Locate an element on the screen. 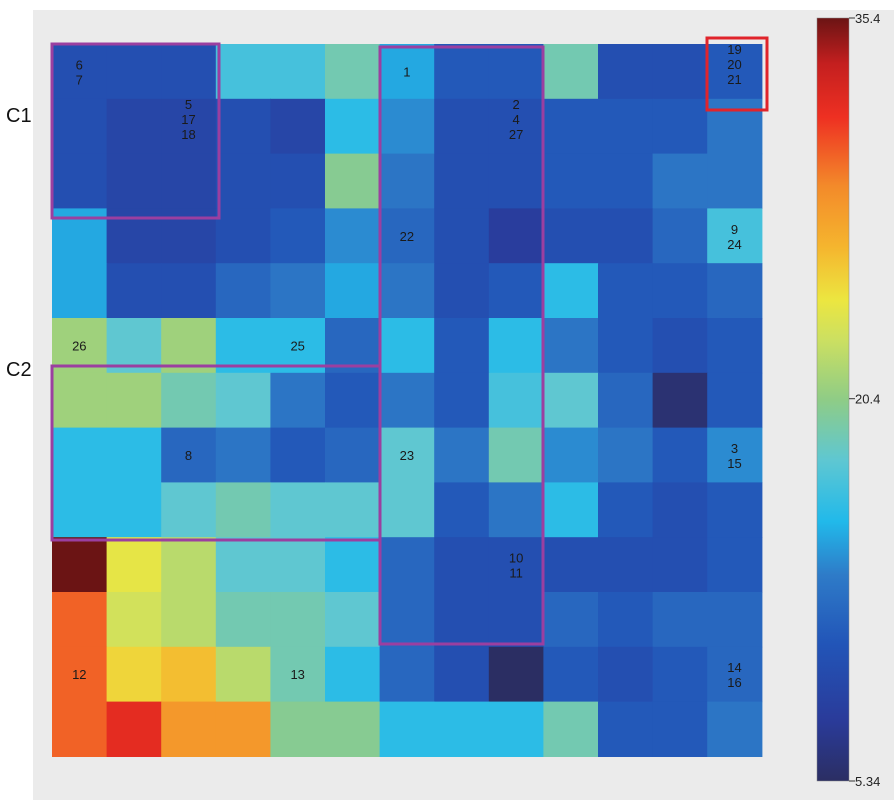 Image resolution: width=894 pixels, height=801 pixels. heatmap-cell-r0-c2 is located at coordinates (189, 72).